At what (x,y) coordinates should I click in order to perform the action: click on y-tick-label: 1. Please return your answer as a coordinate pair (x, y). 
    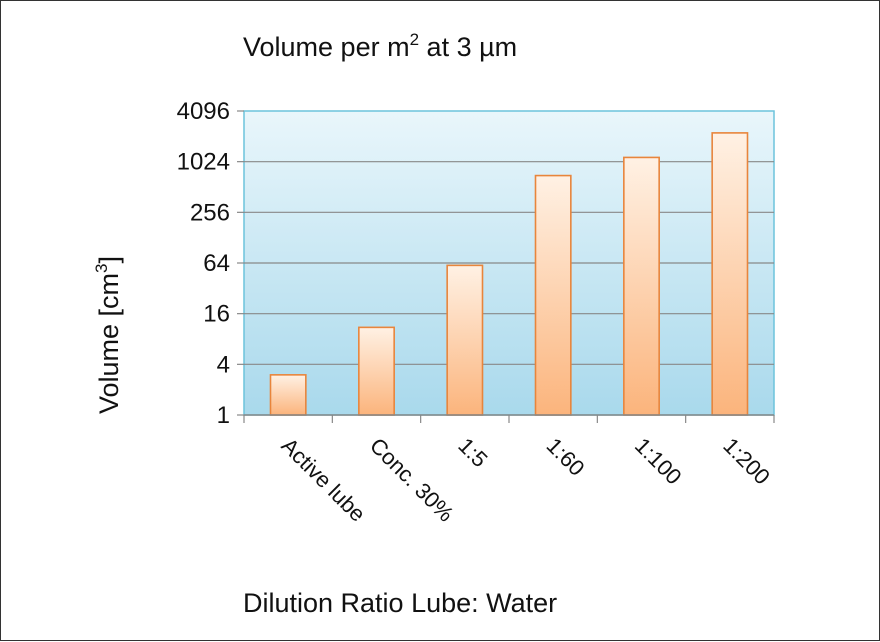
    Looking at the image, I should click on (223, 415).